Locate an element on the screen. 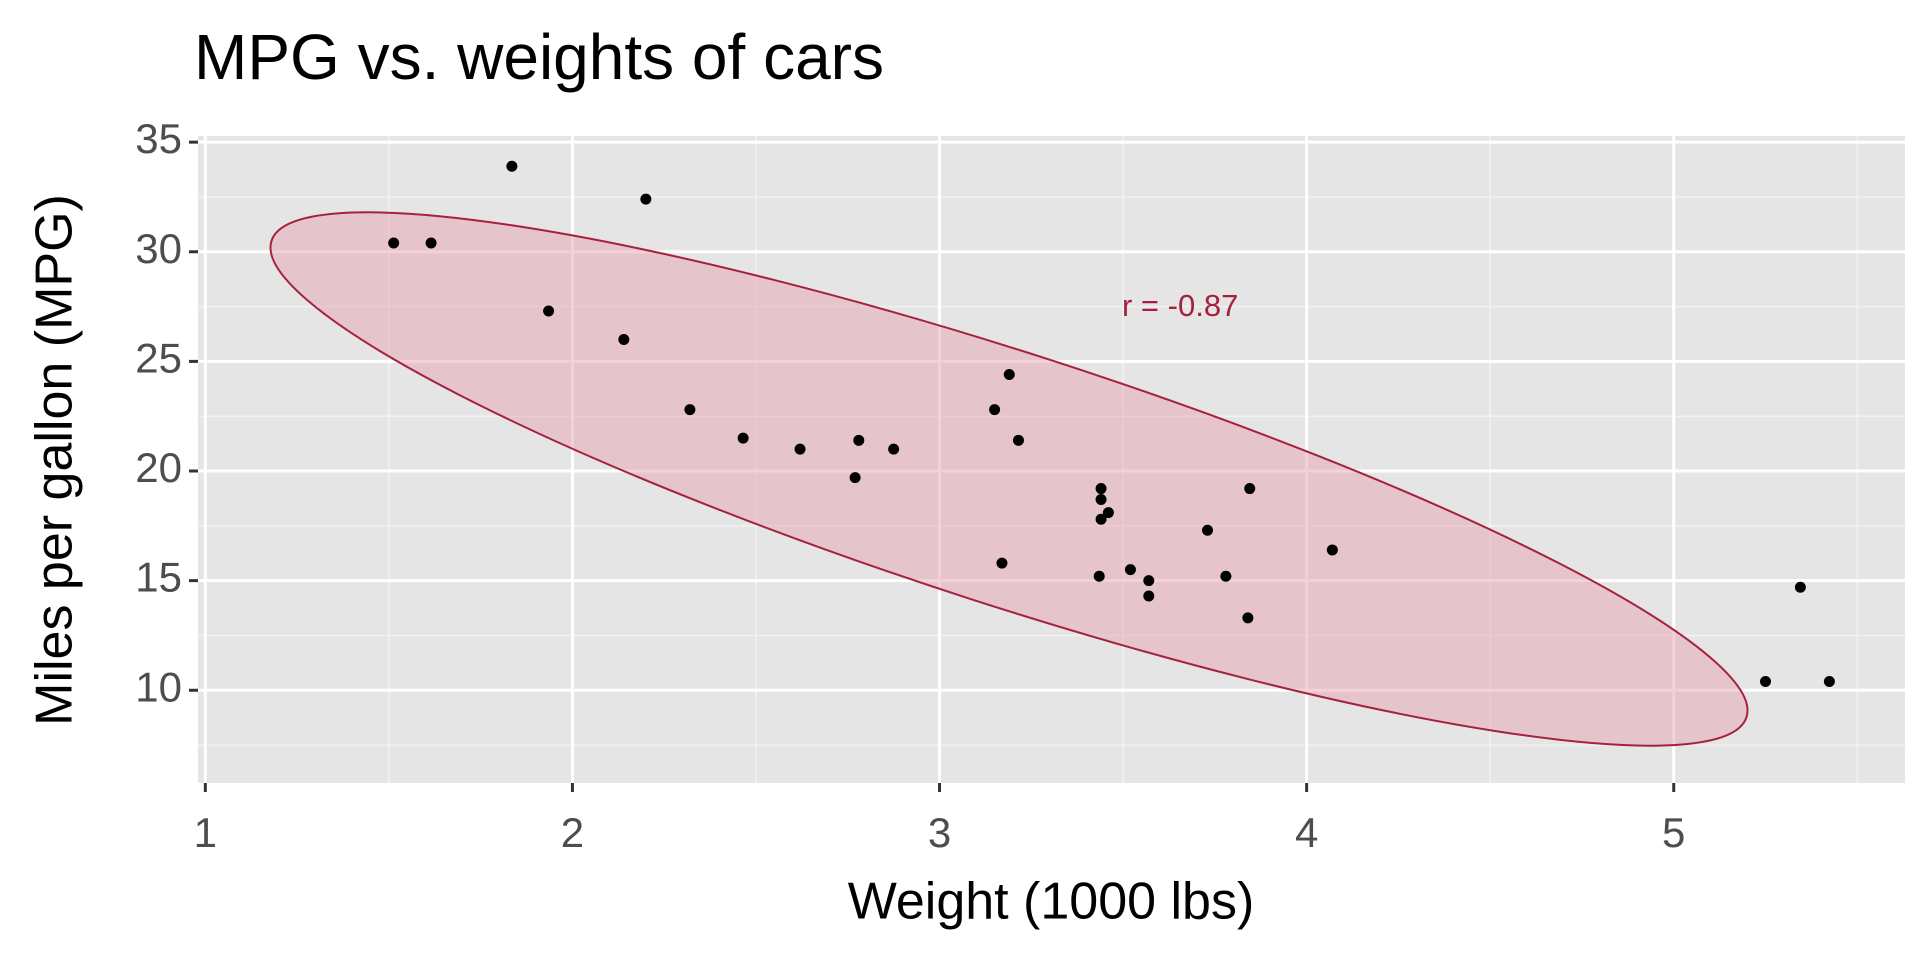 The width and height of the screenshot is (1920, 965). y-tick-label: 15 is located at coordinates (158, 577).